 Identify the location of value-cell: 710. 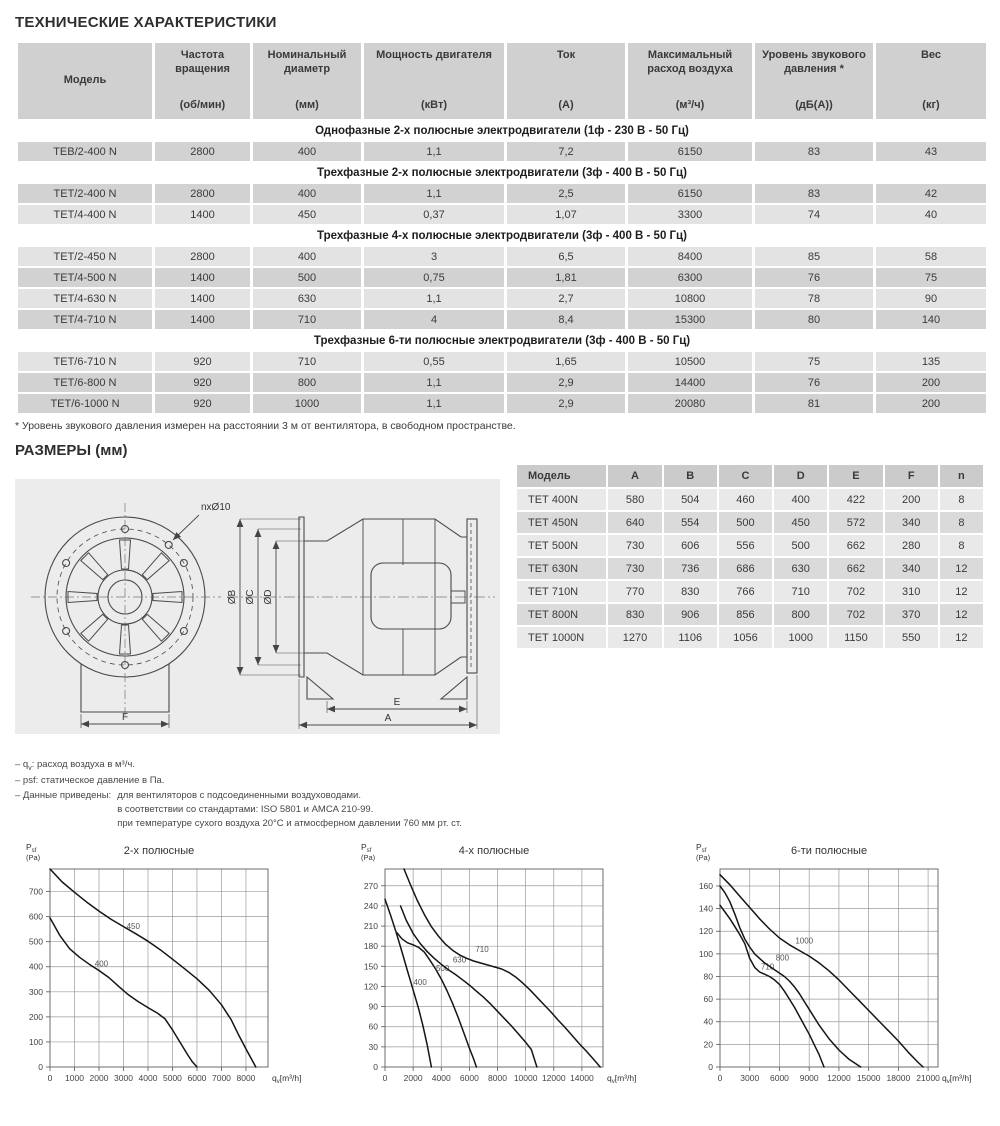
(307, 319).